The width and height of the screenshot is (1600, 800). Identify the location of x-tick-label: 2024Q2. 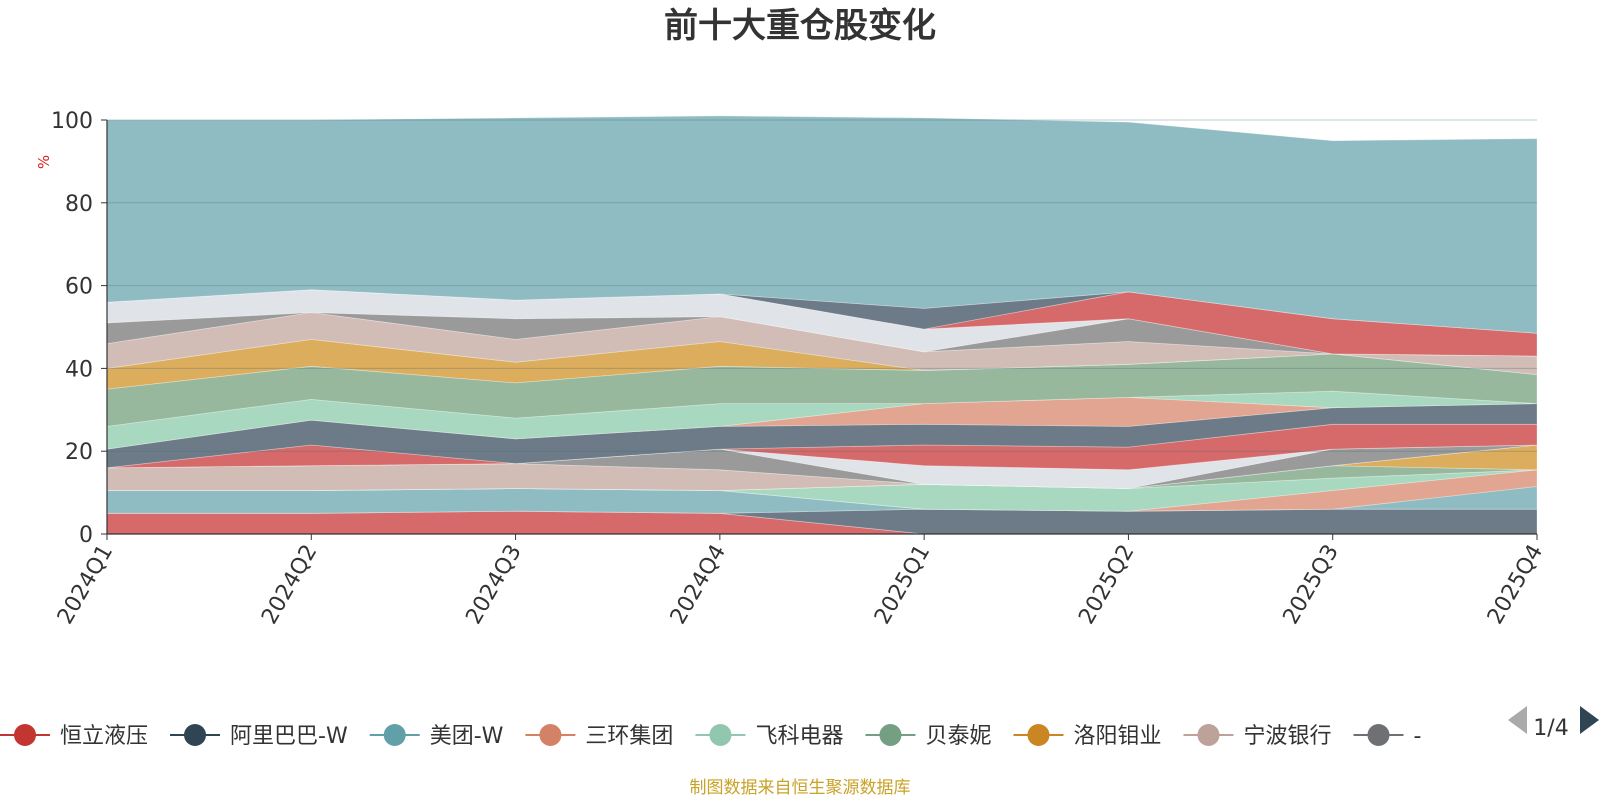
(289, 585).